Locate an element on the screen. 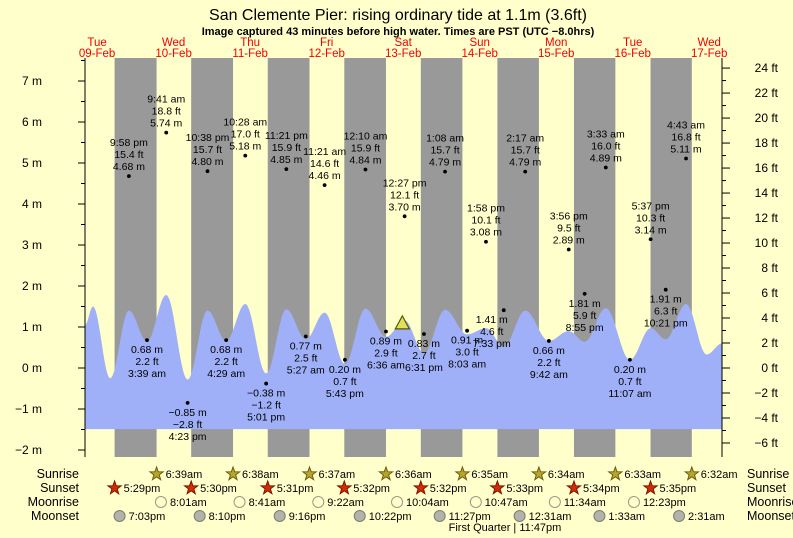  tide-annotation-low: 1.41 m4.6 ft7:33 pm is located at coordinates (492, 329).